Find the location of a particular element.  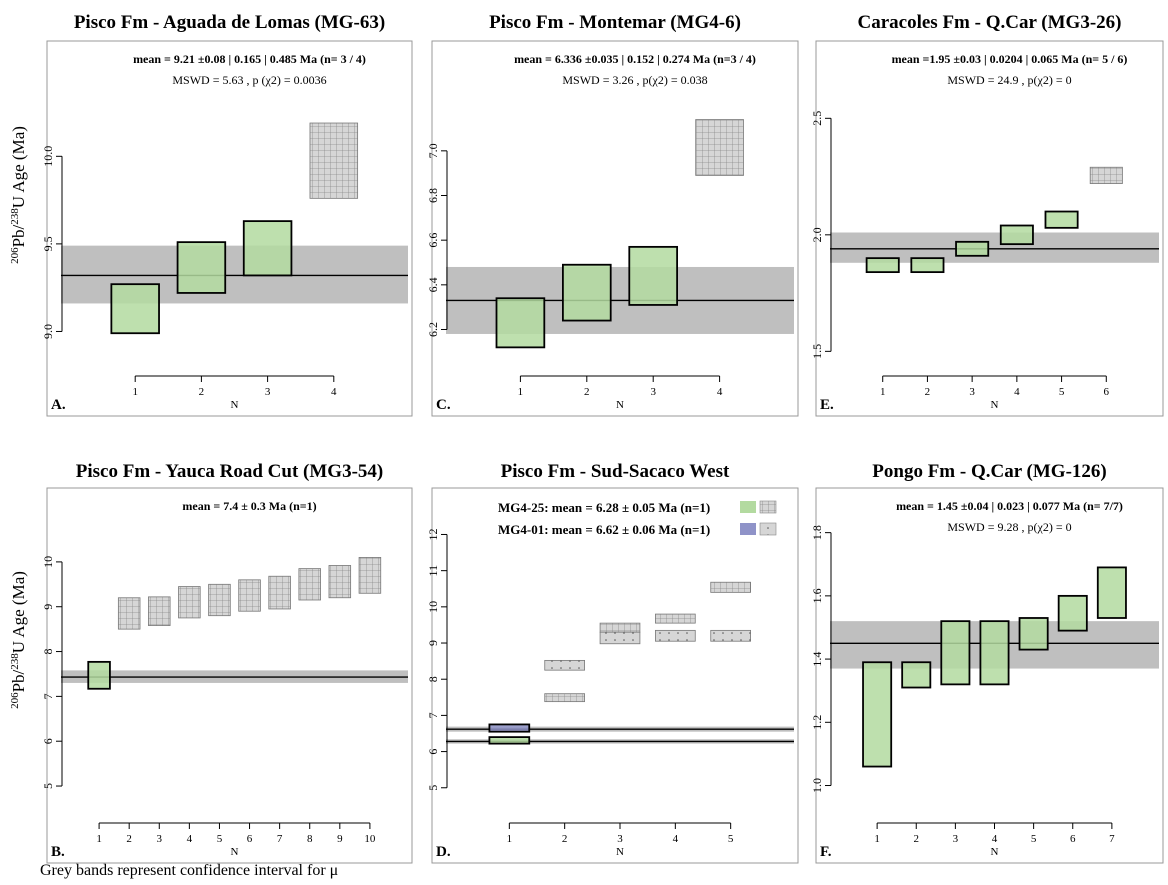

y-tick-label: 1.5 is located at coordinates (817, 351).